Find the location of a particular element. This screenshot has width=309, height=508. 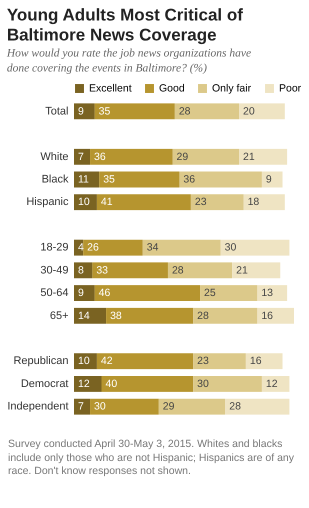

y-tick-label: 50-64 is located at coordinates (54, 293).